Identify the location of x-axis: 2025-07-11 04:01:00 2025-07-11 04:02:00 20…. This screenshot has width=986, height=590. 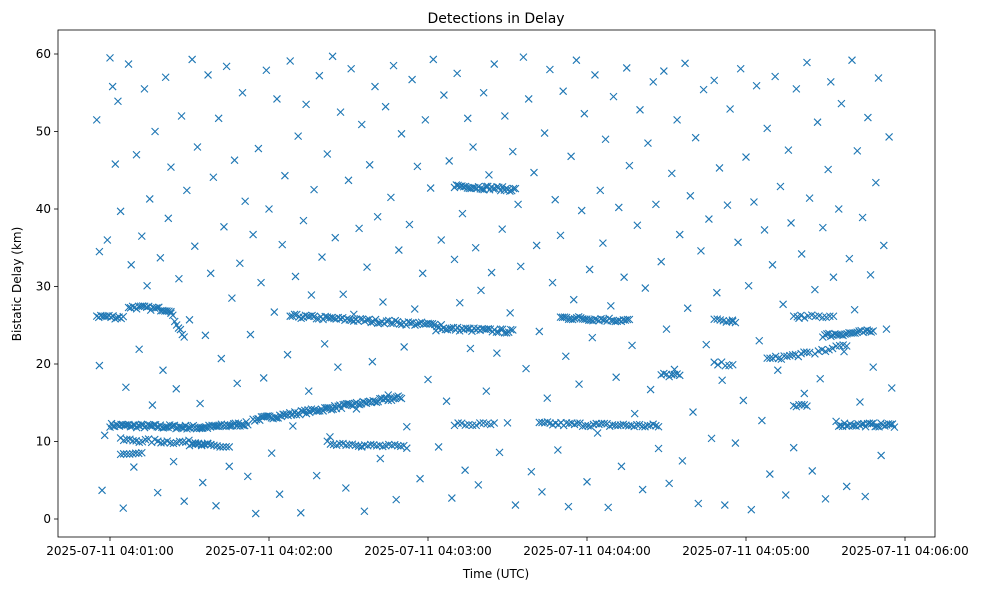
(507, 547).